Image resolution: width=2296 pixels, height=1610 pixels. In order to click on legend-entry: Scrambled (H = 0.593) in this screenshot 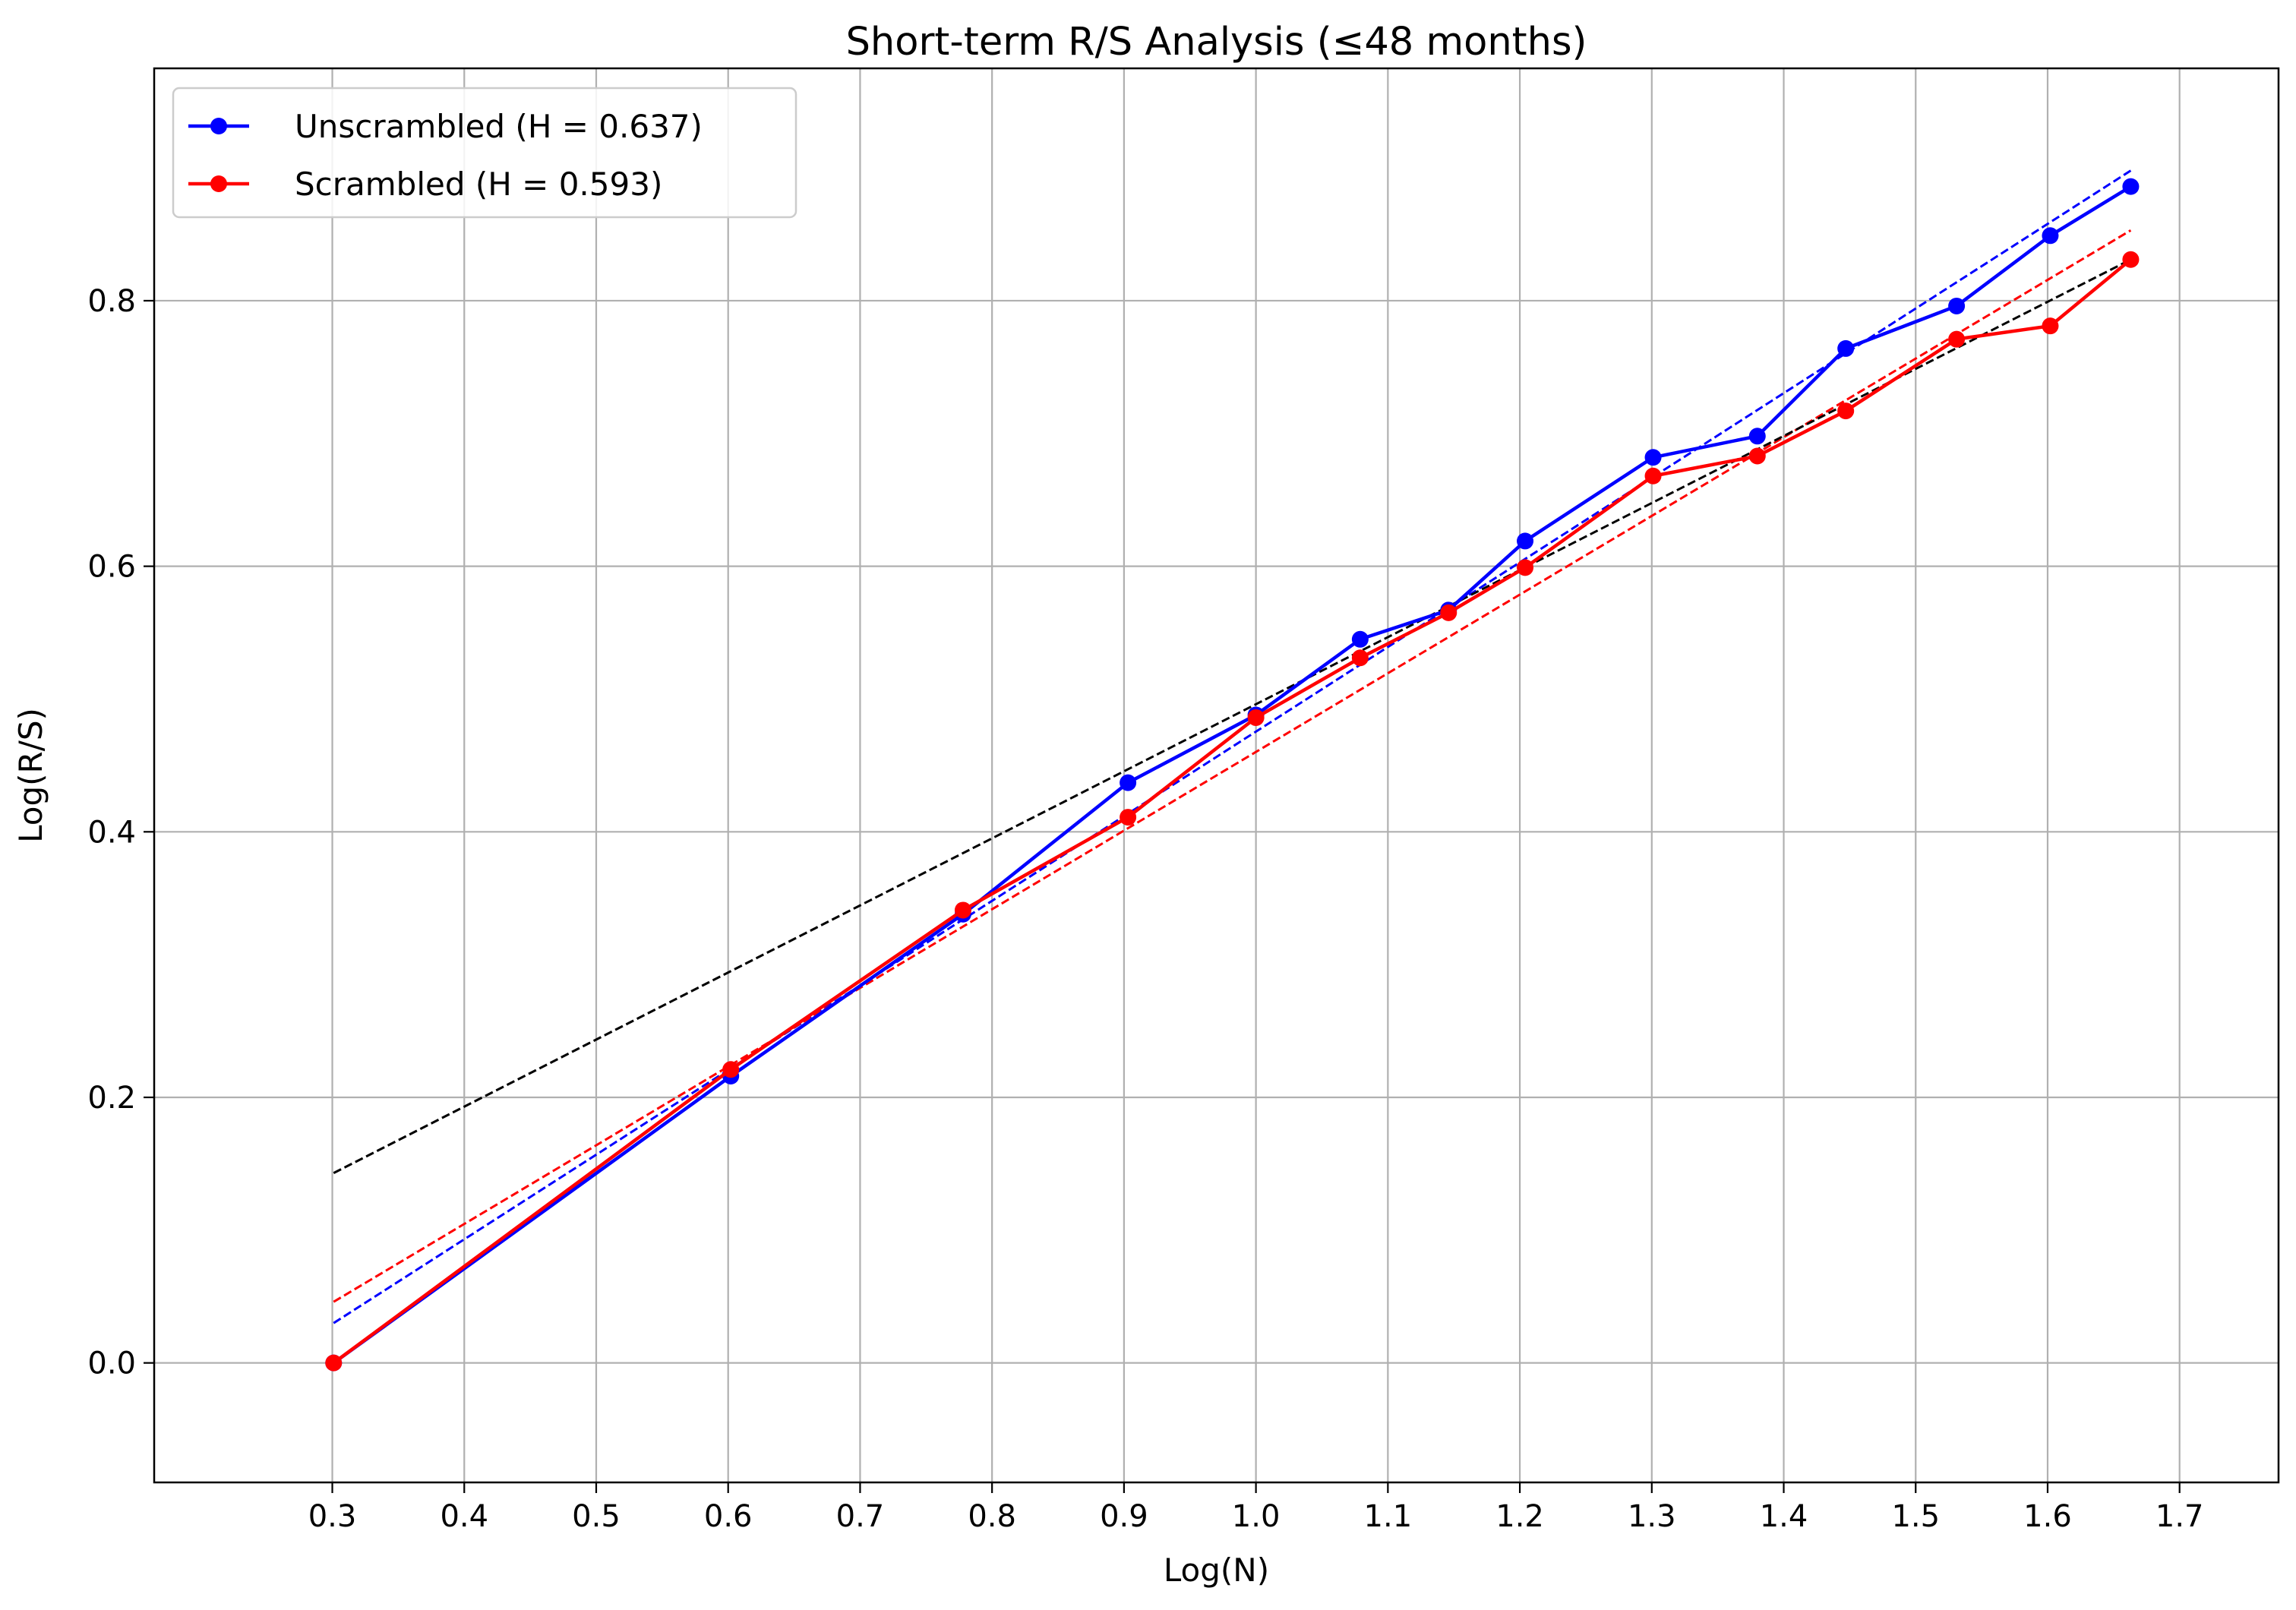, I will do `click(425, 184)`.